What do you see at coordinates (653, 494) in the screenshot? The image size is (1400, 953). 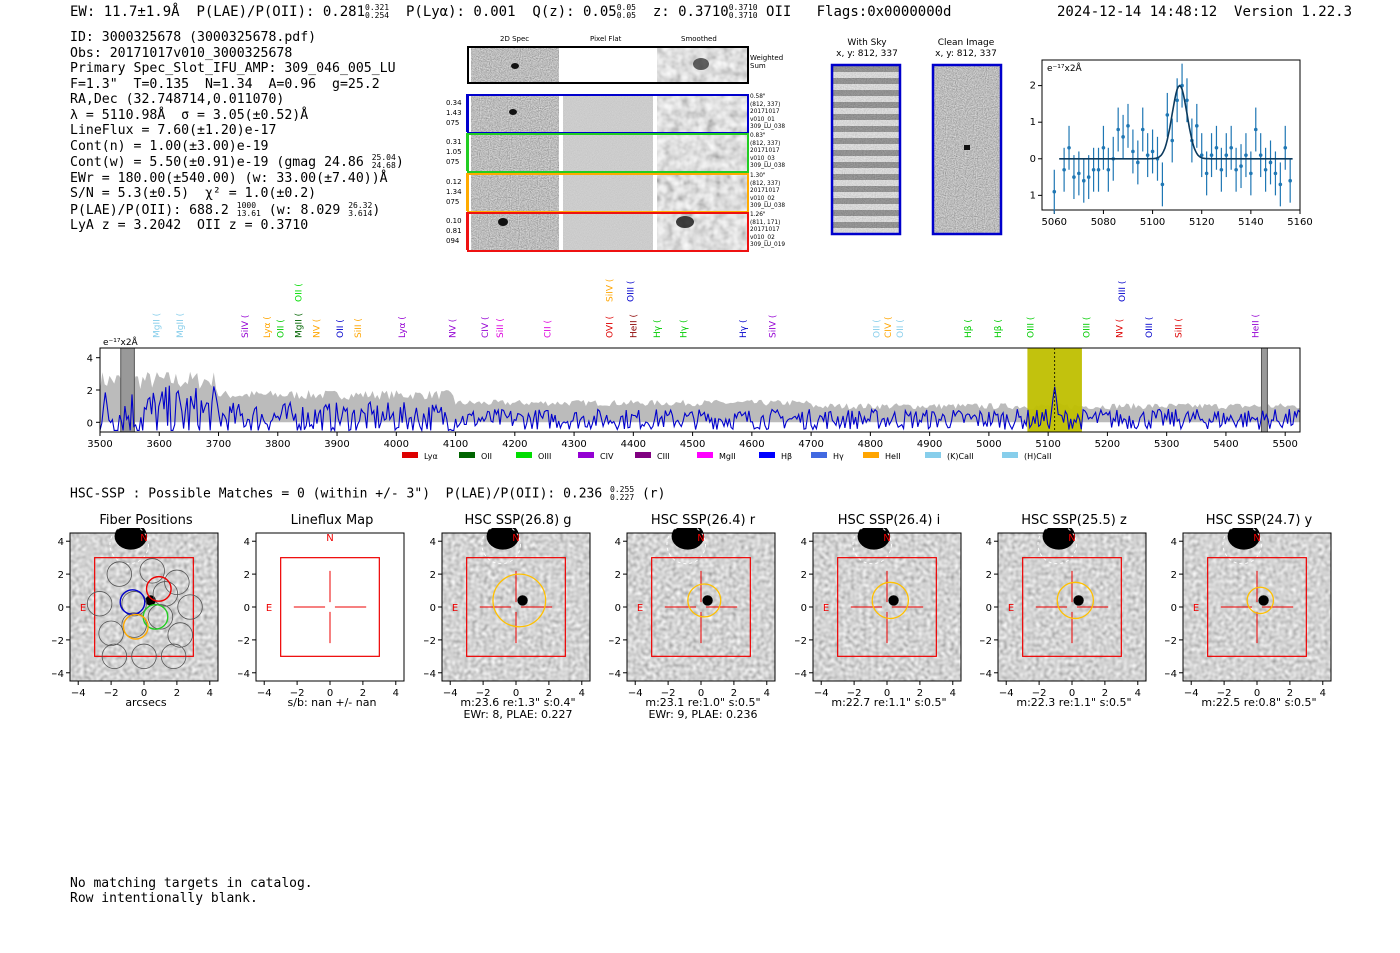 I see `hsc-summary-band: (r)` at bounding box center [653, 494].